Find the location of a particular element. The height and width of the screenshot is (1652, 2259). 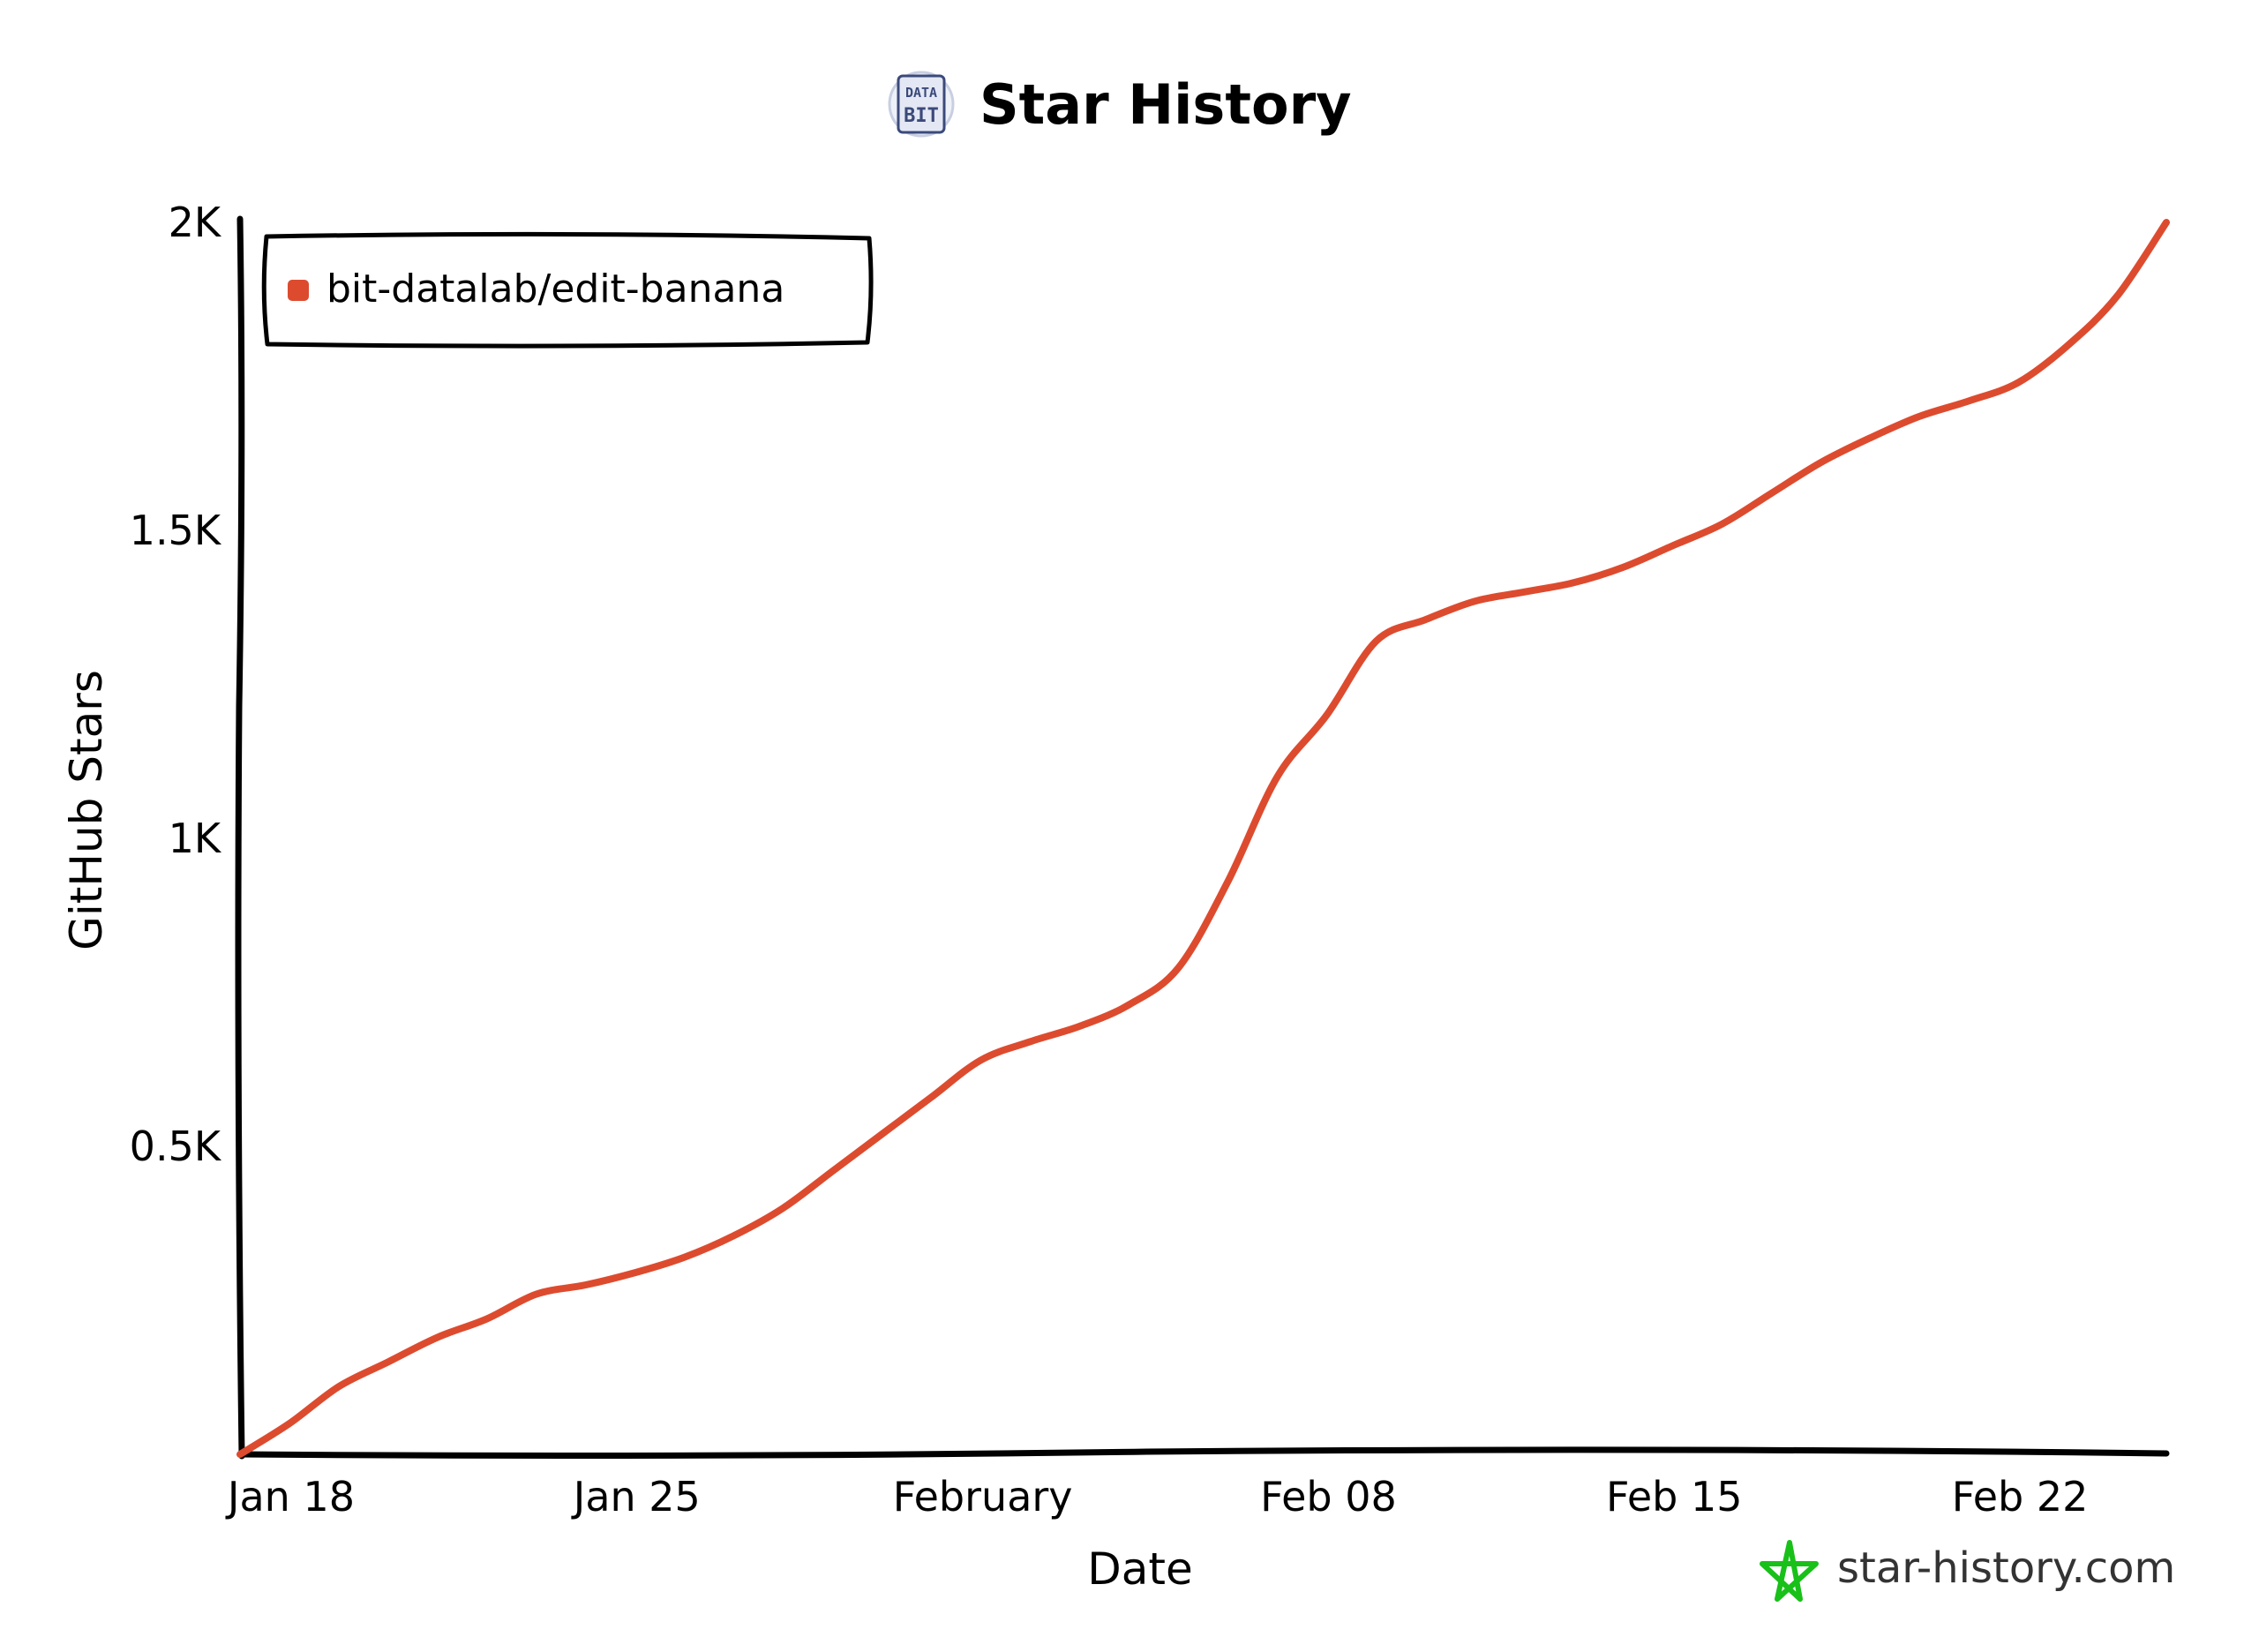

x-axis-line is located at coordinates (1203, 1452).